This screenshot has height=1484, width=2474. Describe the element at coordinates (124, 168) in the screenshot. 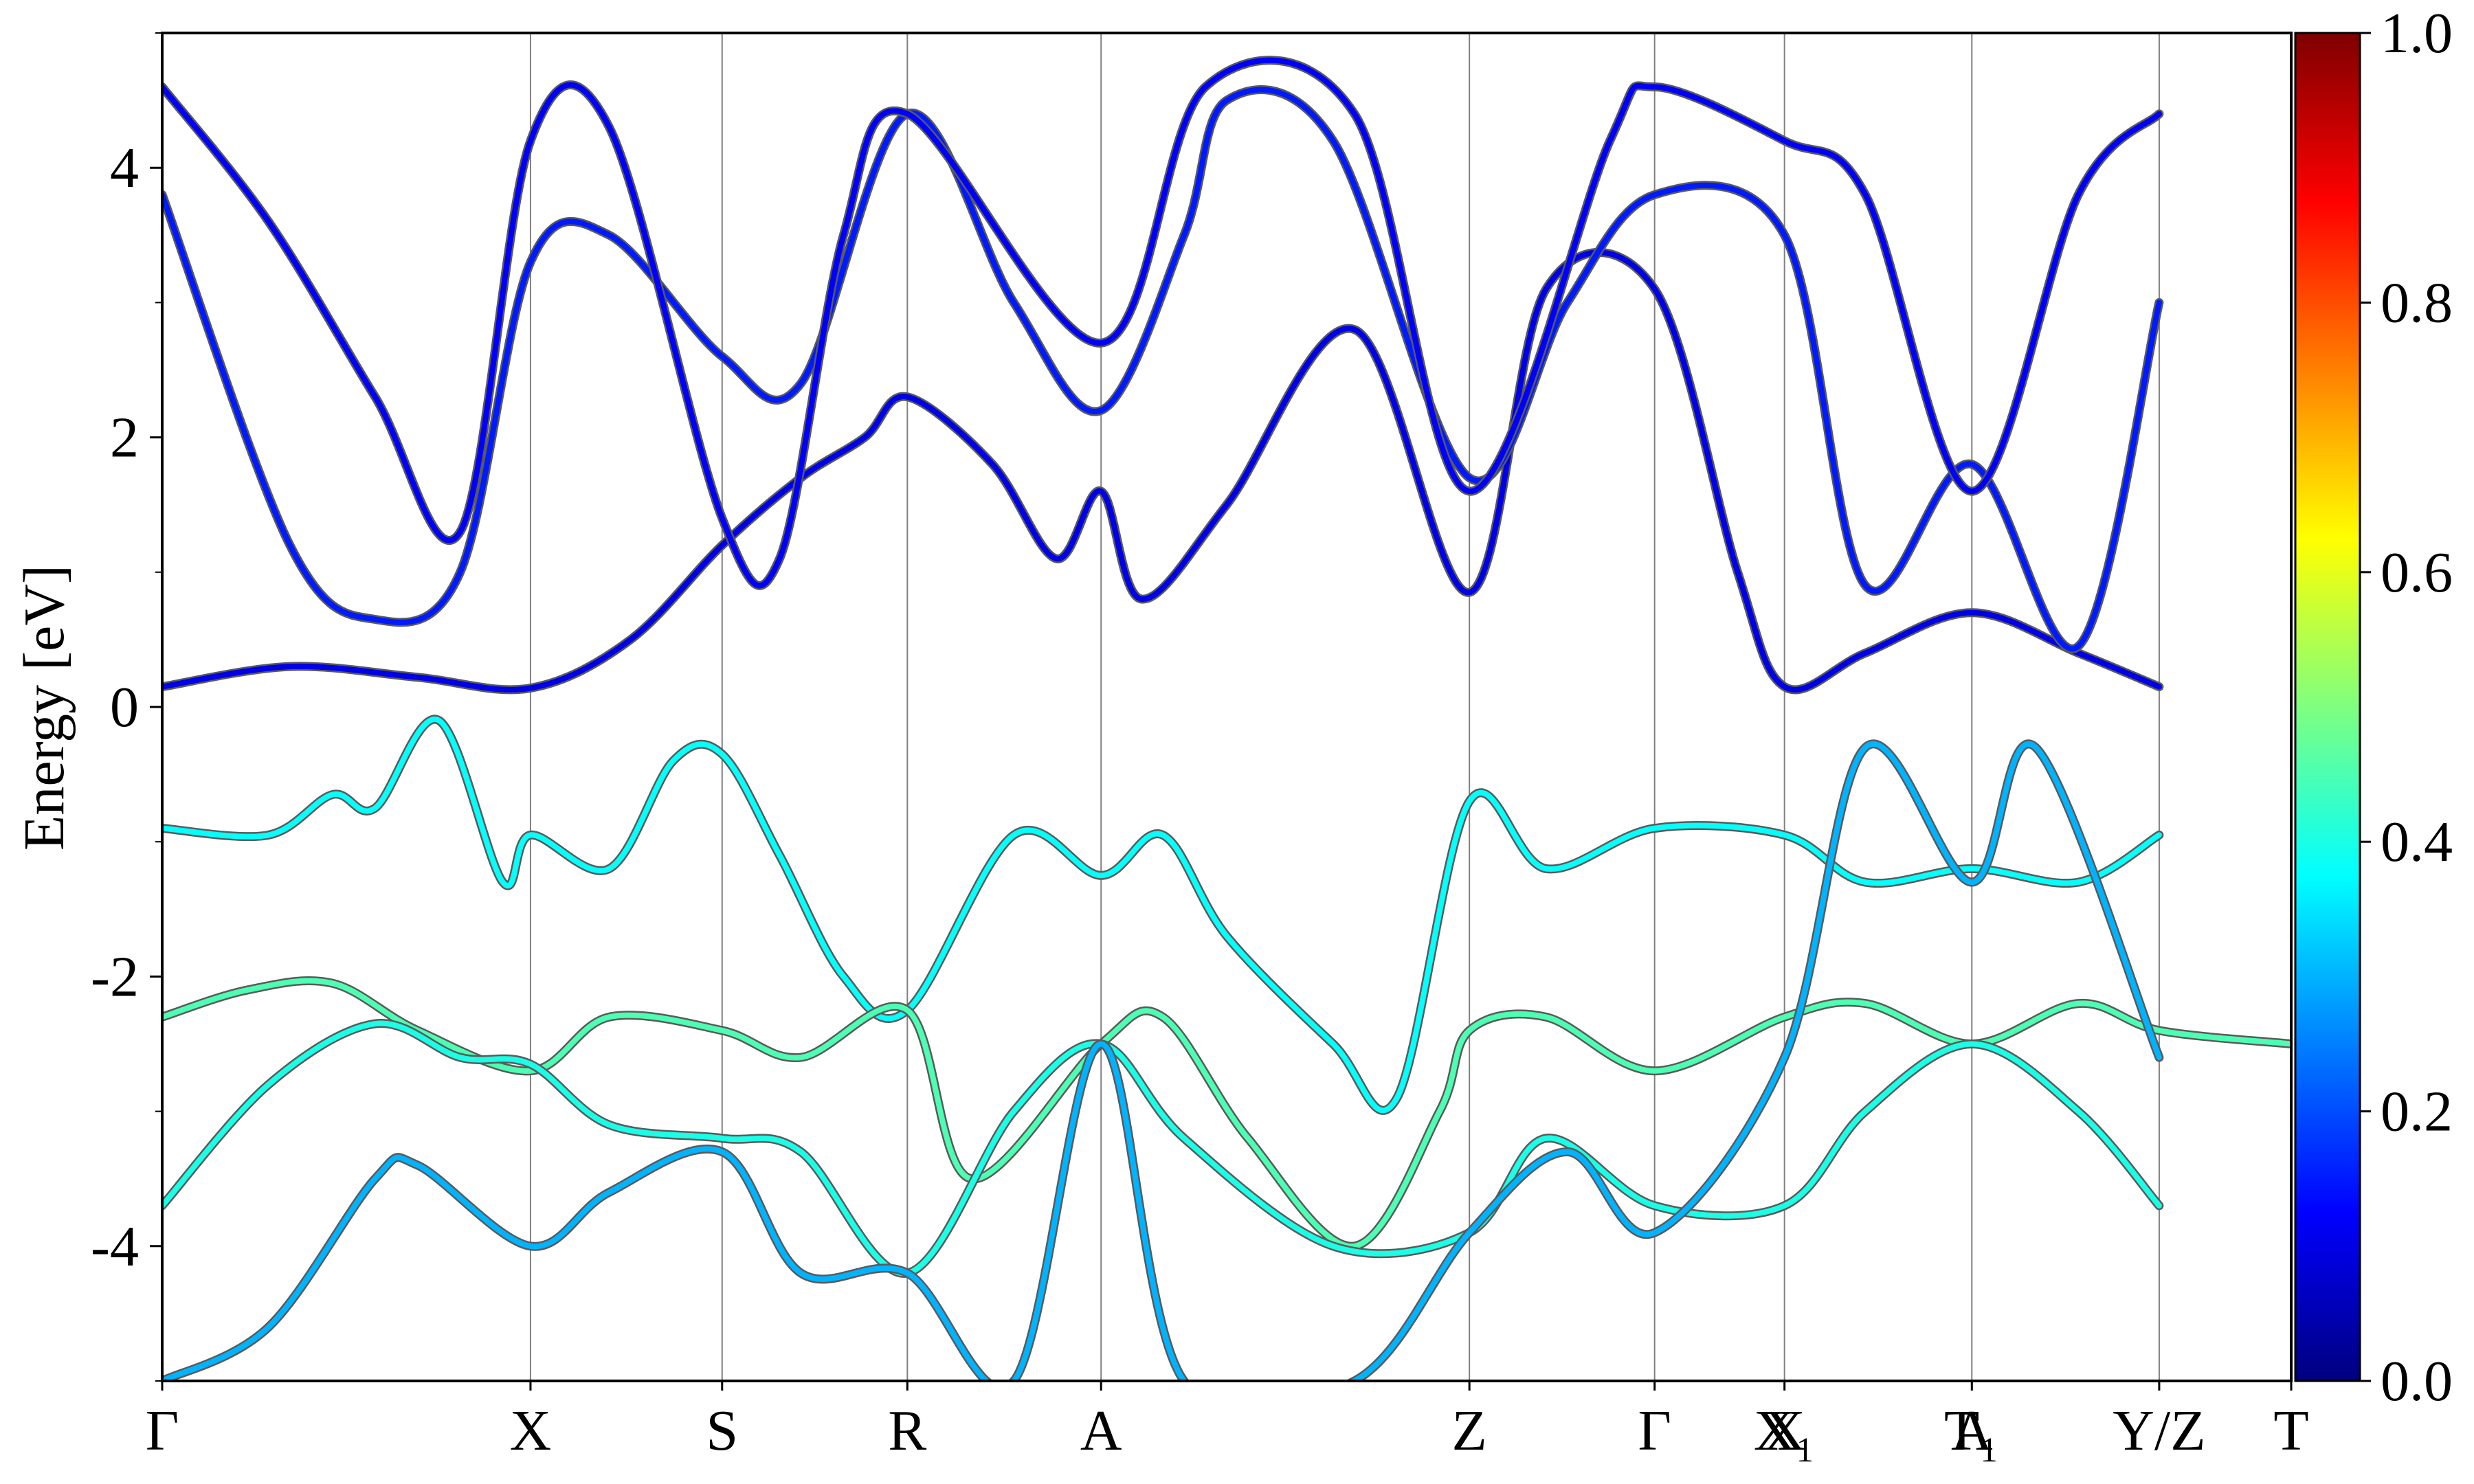

I see `y-tick-label: 4` at that location.